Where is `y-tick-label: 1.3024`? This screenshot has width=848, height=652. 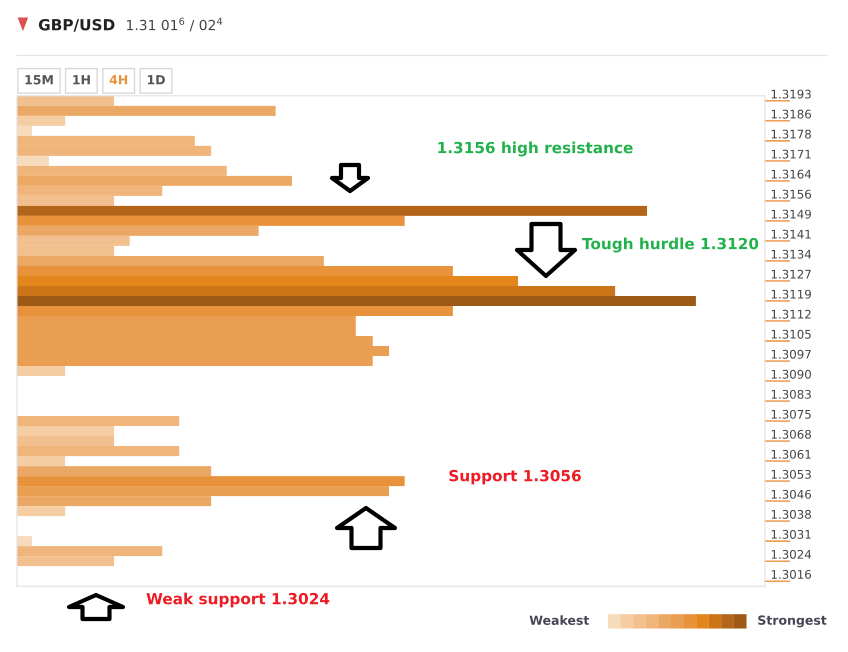
y-tick-label: 1.3024 is located at coordinates (792, 554).